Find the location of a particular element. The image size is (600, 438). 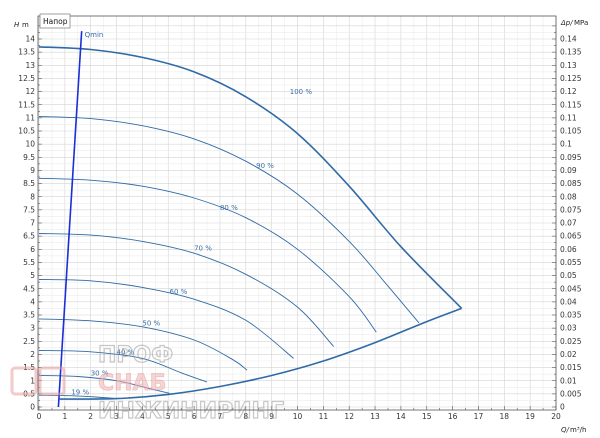

y-left-tick-label: 3.5 is located at coordinates (29, 315).